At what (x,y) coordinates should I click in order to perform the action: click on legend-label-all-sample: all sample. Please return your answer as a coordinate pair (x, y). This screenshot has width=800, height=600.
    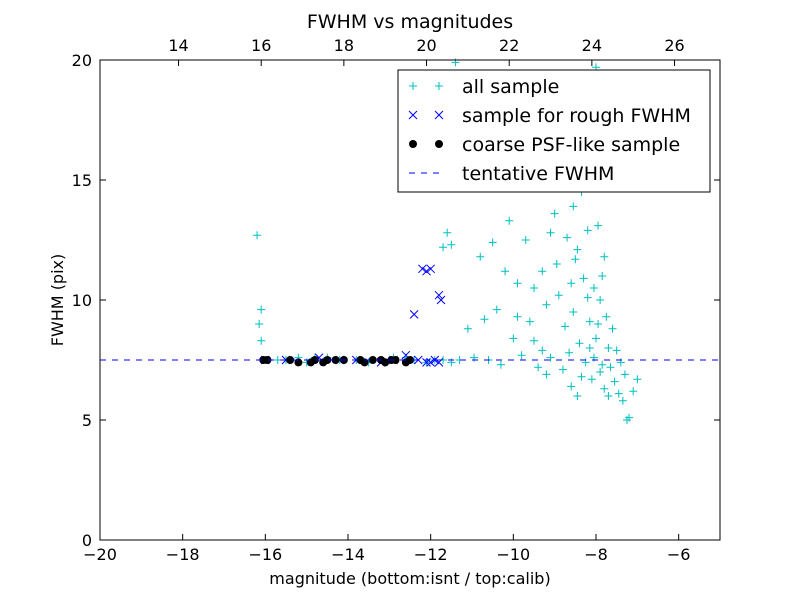
    Looking at the image, I should click on (510, 87).